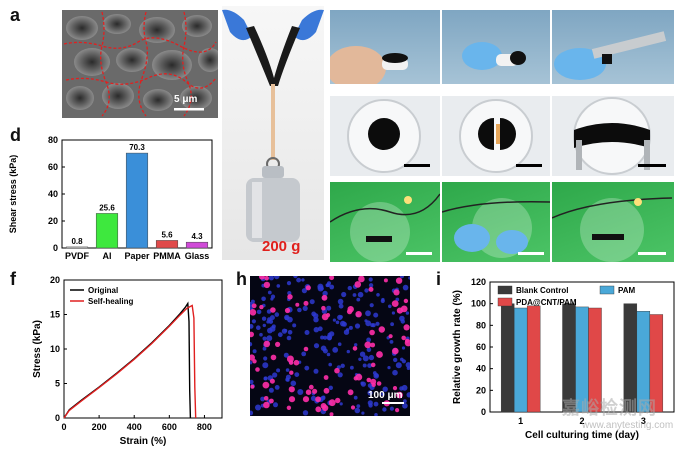 This screenshot has width=680, height=449. I want to click on chart-d-ytick-label: 0, so click(55, 248).